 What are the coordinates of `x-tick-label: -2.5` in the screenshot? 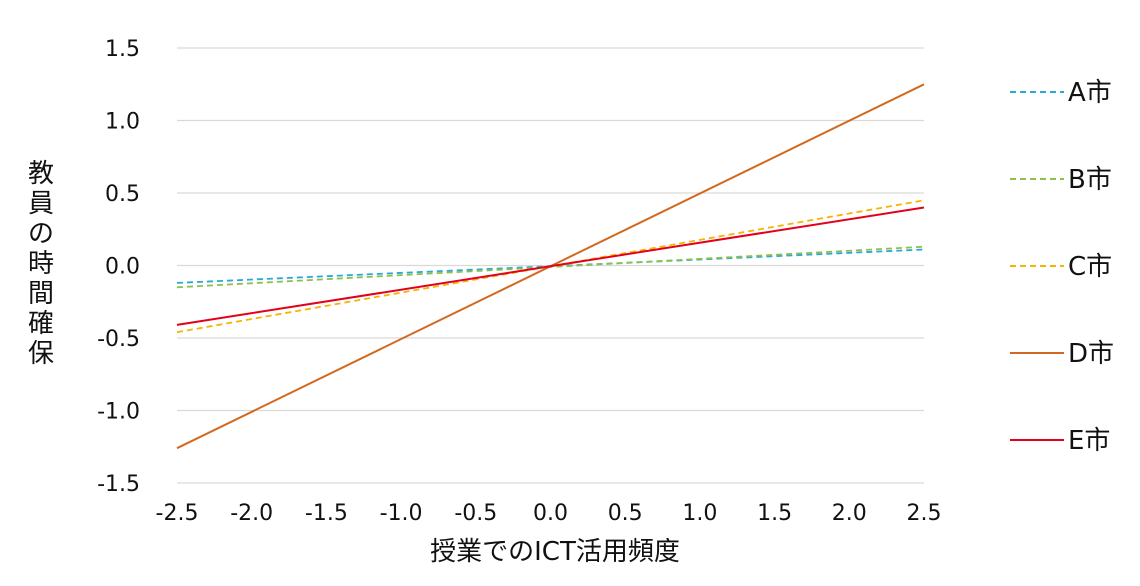 It's located at (177, 513).